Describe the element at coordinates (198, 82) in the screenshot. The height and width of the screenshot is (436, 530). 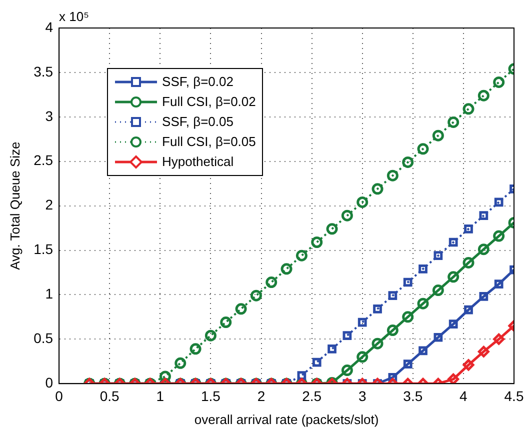
I see `legend-label: SSF, β=0.02` at that location.